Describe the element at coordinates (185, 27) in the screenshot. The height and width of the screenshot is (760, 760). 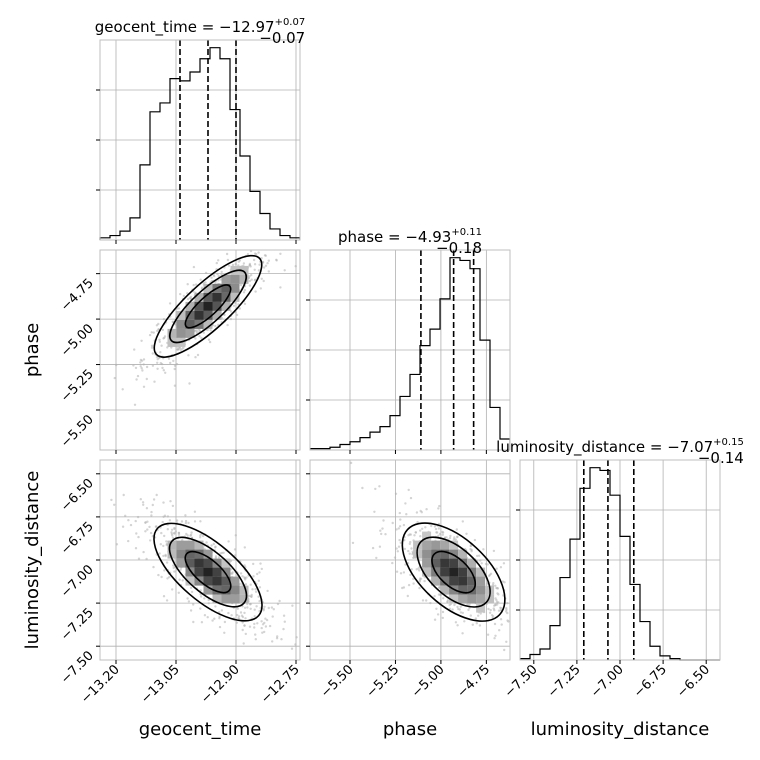
I see `title-main: geocent_time = −12.97` at that location.